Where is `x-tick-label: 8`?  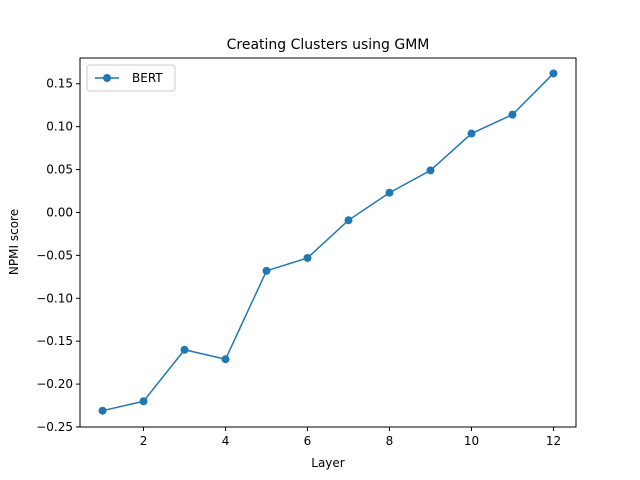
x-tick-label: 8 is located at coordinates (390, 441).